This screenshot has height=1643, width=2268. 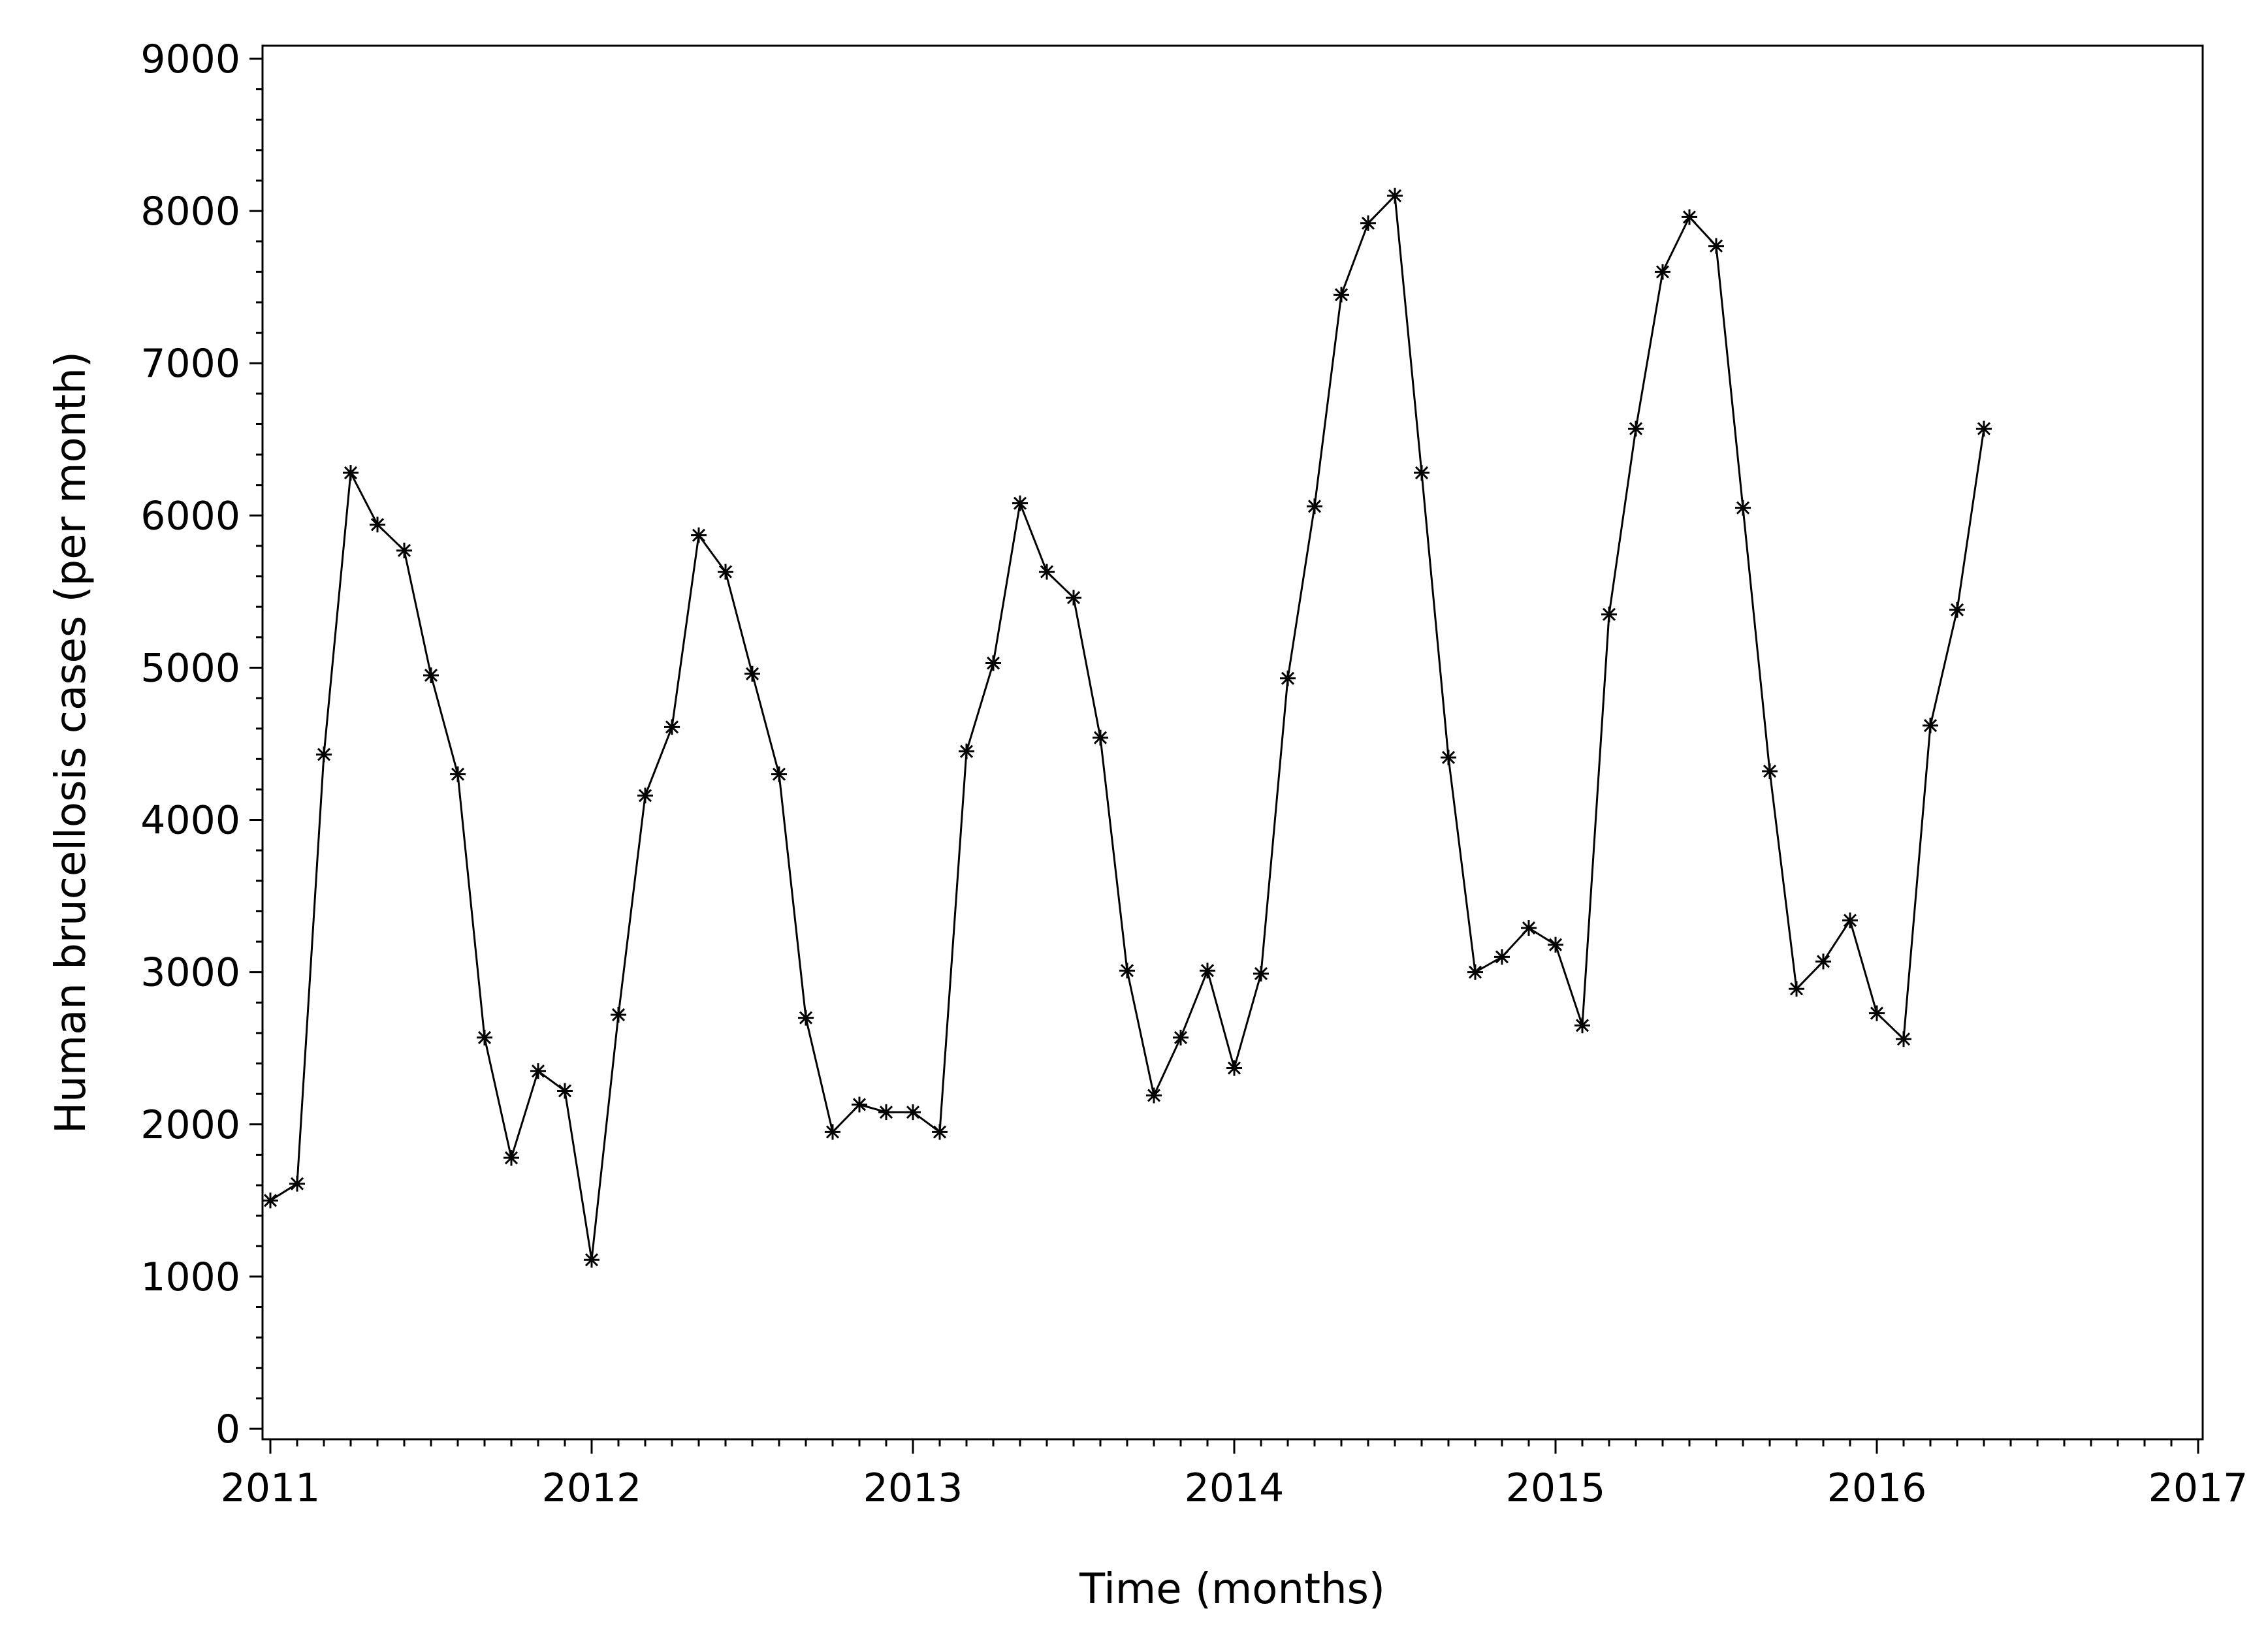 What do you see at coordinates (190, 668) in the screenshot?
I see `y-tick-label: 5000` at bounding box center [190, 668].